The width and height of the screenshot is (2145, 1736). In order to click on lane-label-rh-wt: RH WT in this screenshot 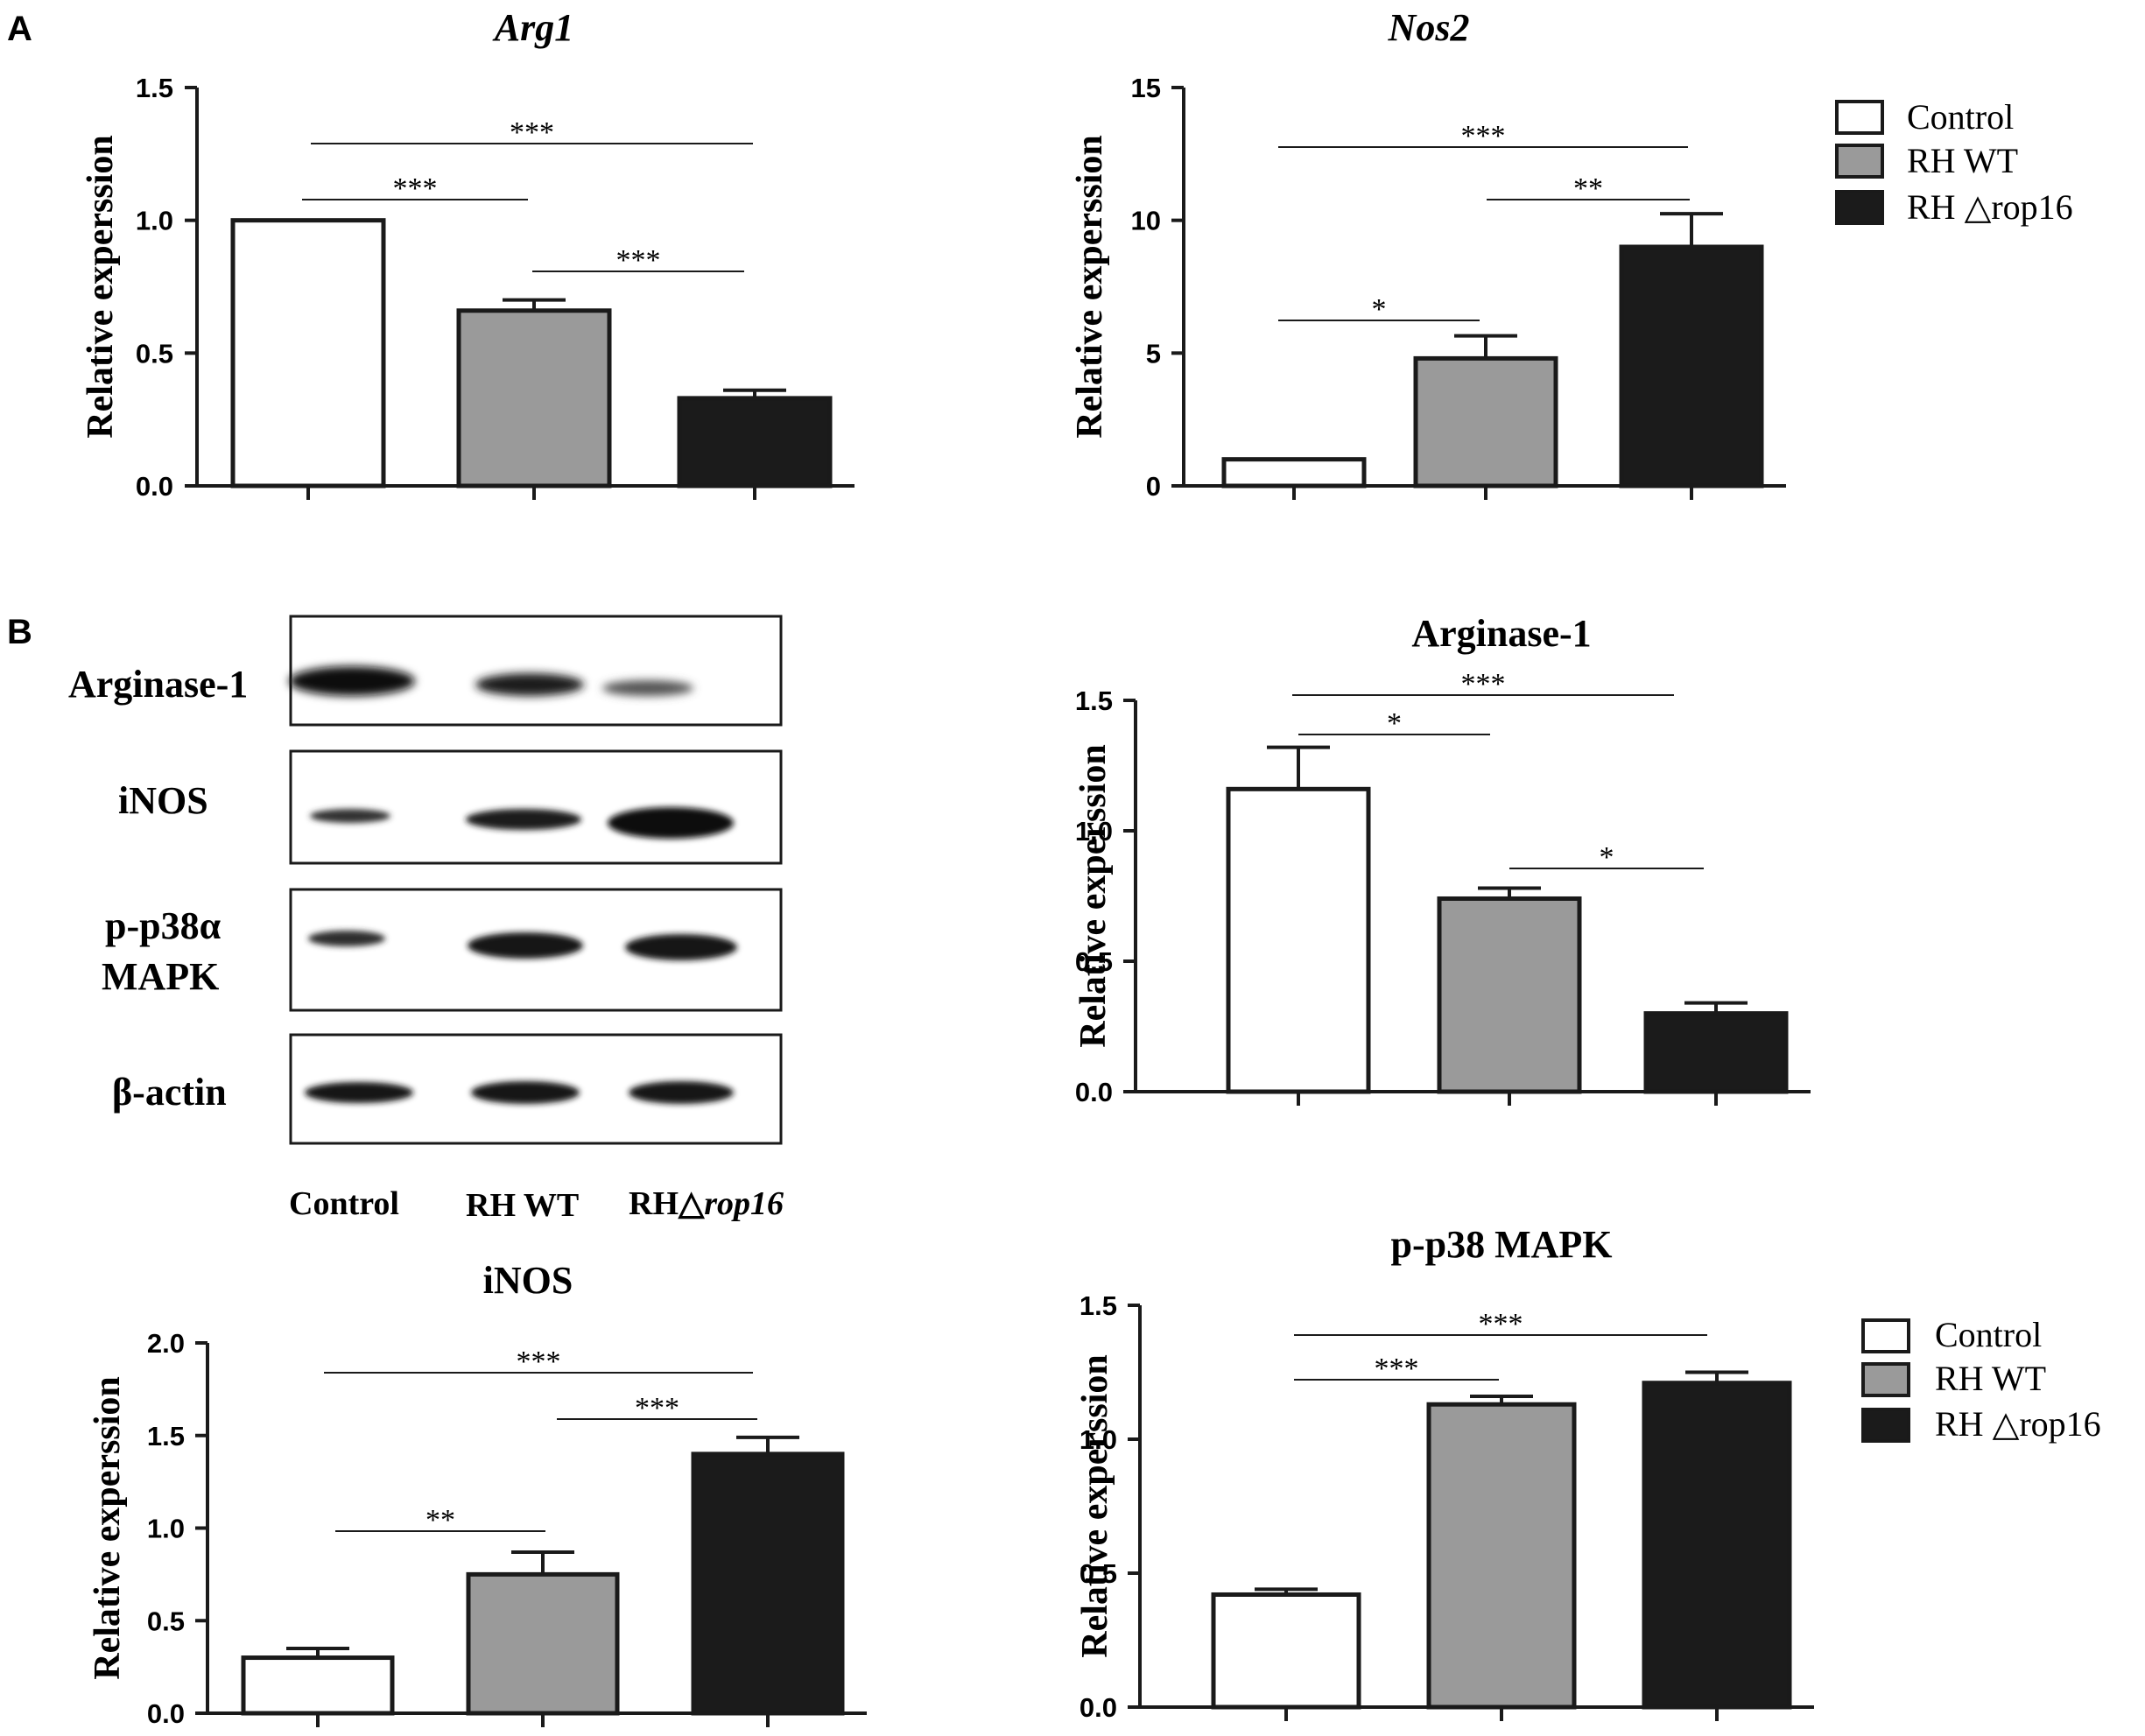, I will do `click(522, 1205)`.